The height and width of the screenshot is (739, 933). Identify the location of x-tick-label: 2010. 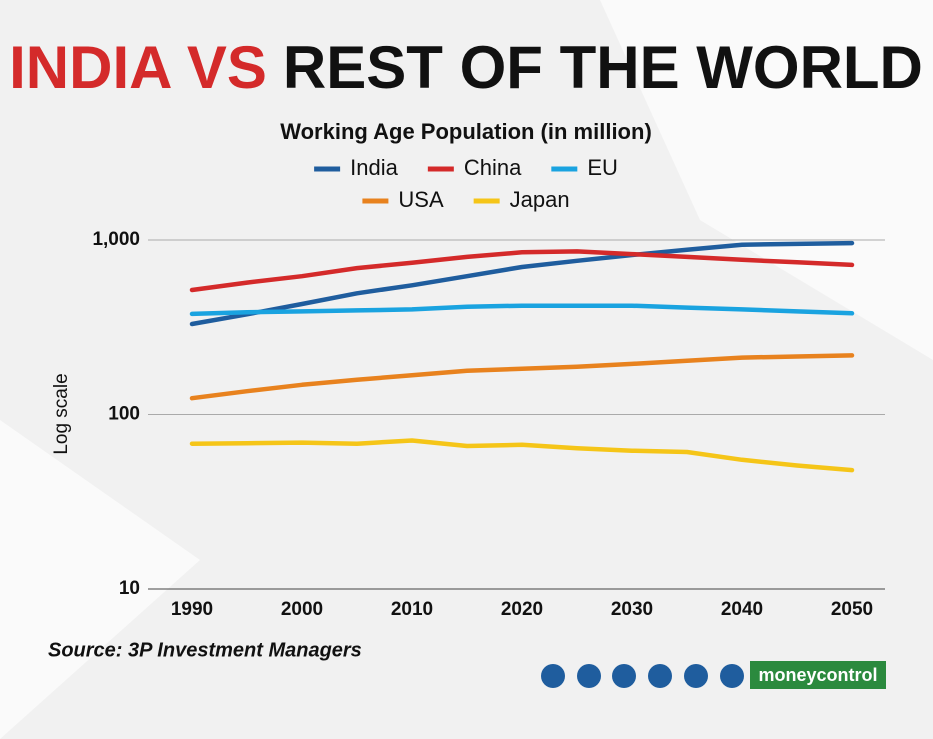
(412, 609).